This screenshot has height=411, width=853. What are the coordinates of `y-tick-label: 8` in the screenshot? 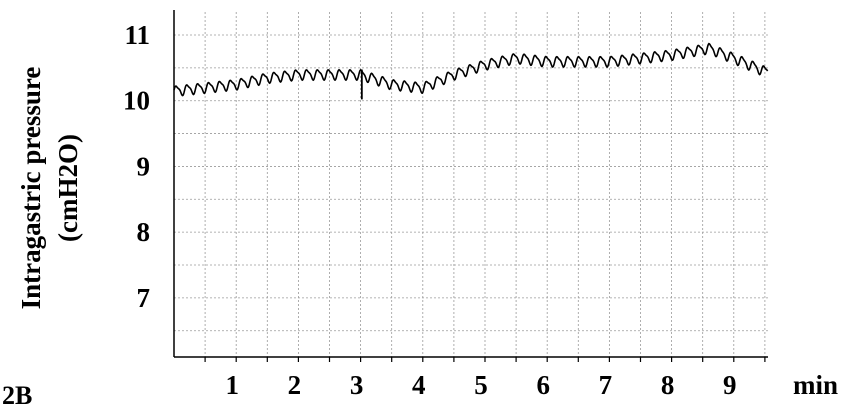 It's located at (144, 232).